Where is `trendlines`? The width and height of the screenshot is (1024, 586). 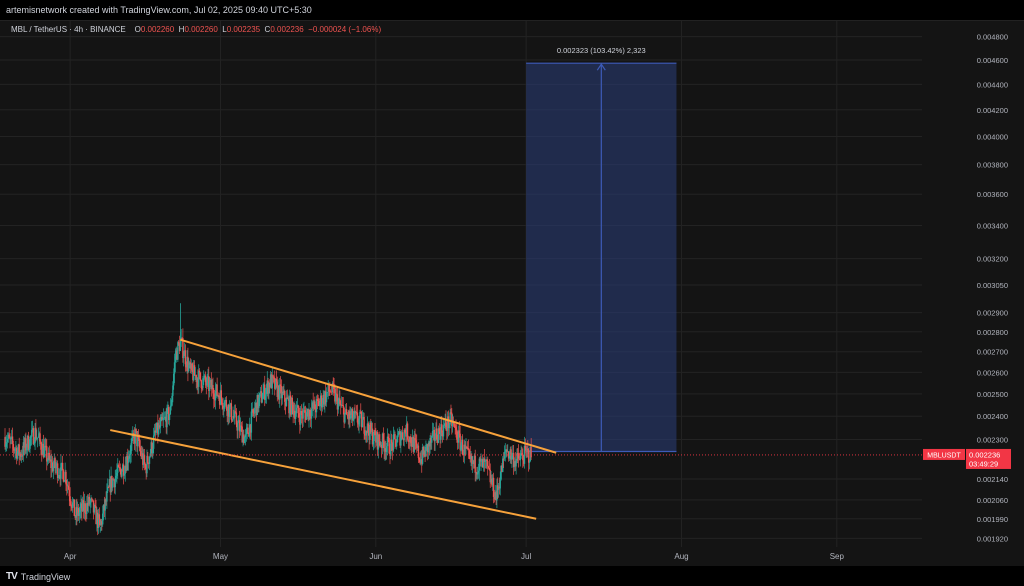 trendlines is located at coordinates (333, 429).